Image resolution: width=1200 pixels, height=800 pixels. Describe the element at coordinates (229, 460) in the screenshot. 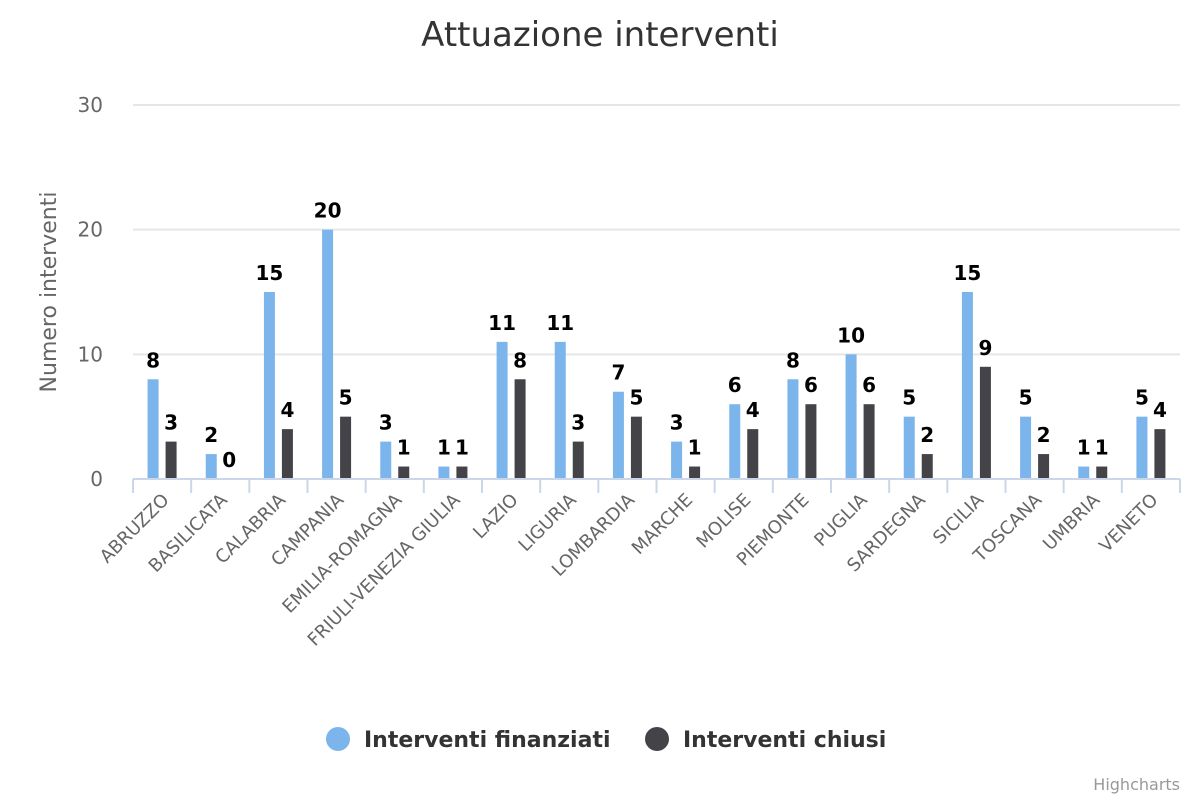

I see `data-label: 0` at that location.